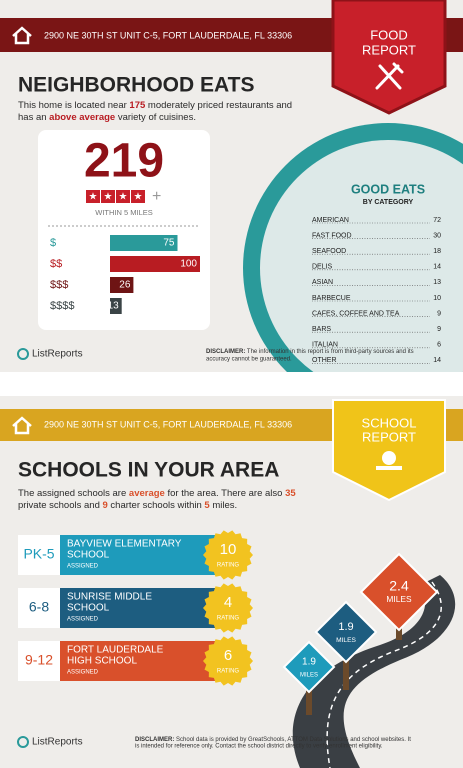  What do you see at coordinates (399, 586) in the screenshot?
I see `sign-distance: 2.4` at bounding box center [399, 586].